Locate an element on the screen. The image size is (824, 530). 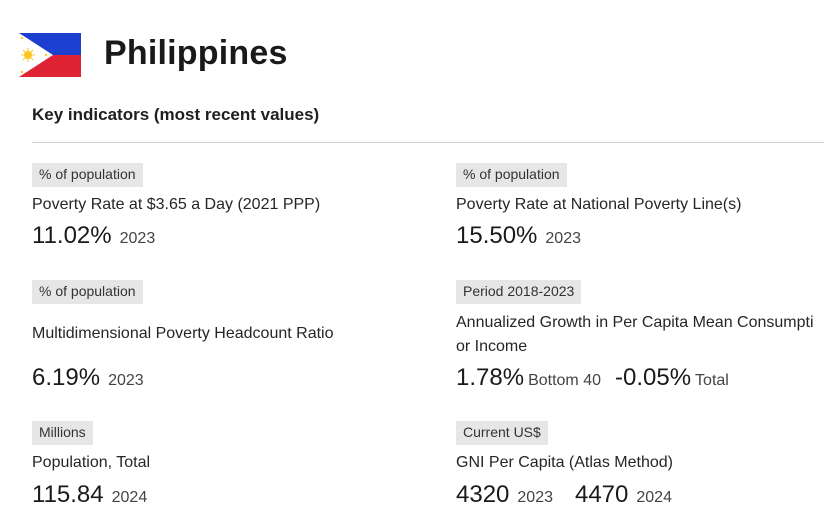
indicator-value-row: 6.19% 2023 is located at coordinates (88, 378).